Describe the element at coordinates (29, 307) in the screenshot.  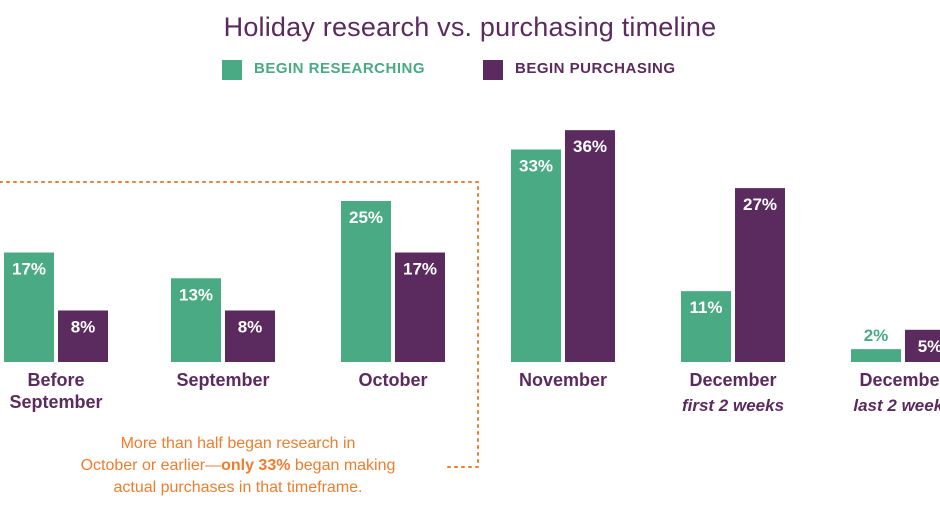
I see `bar-researching-before-september` at that location.